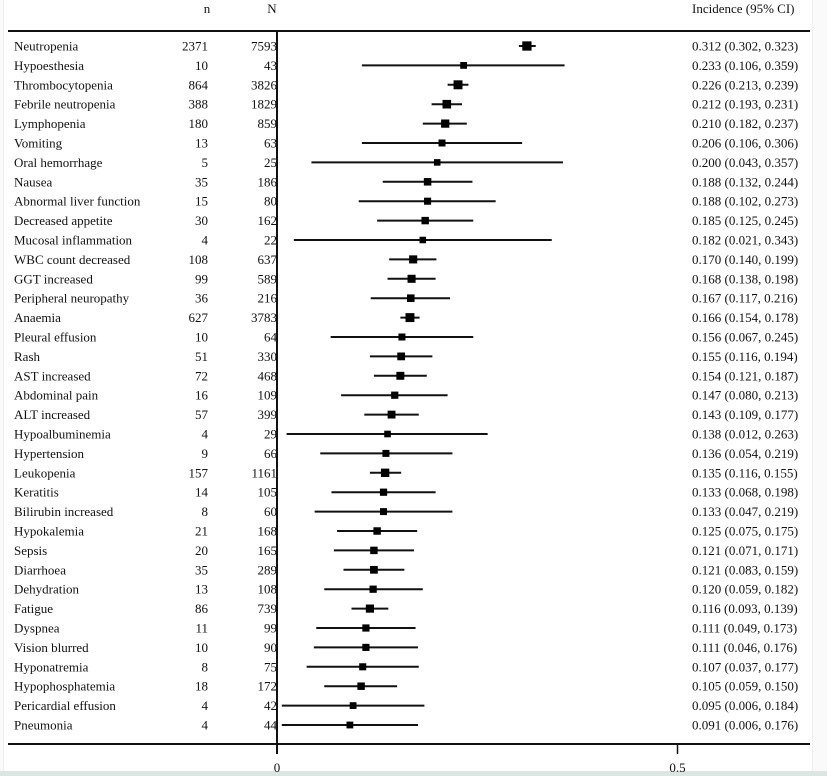 Image resolution: width=827 pixels, height=776 pixels. I want to click on row-n: 21, so click(201, 531).